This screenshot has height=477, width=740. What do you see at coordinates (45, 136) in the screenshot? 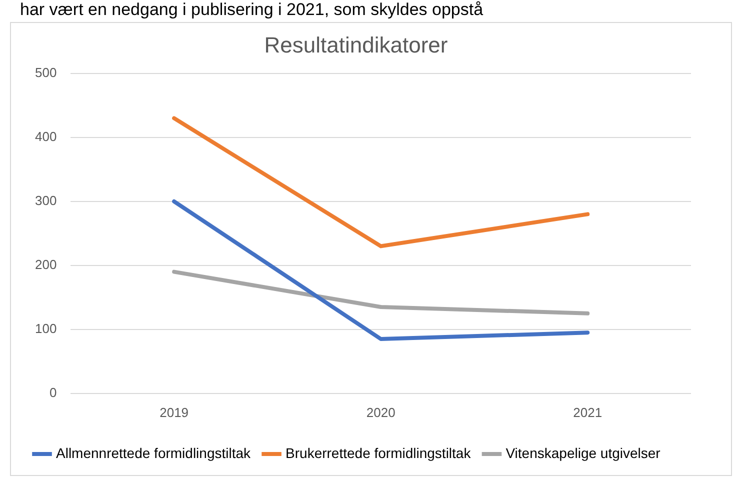
I see `y-tick-label: 400` at bounding box center [45, 136].